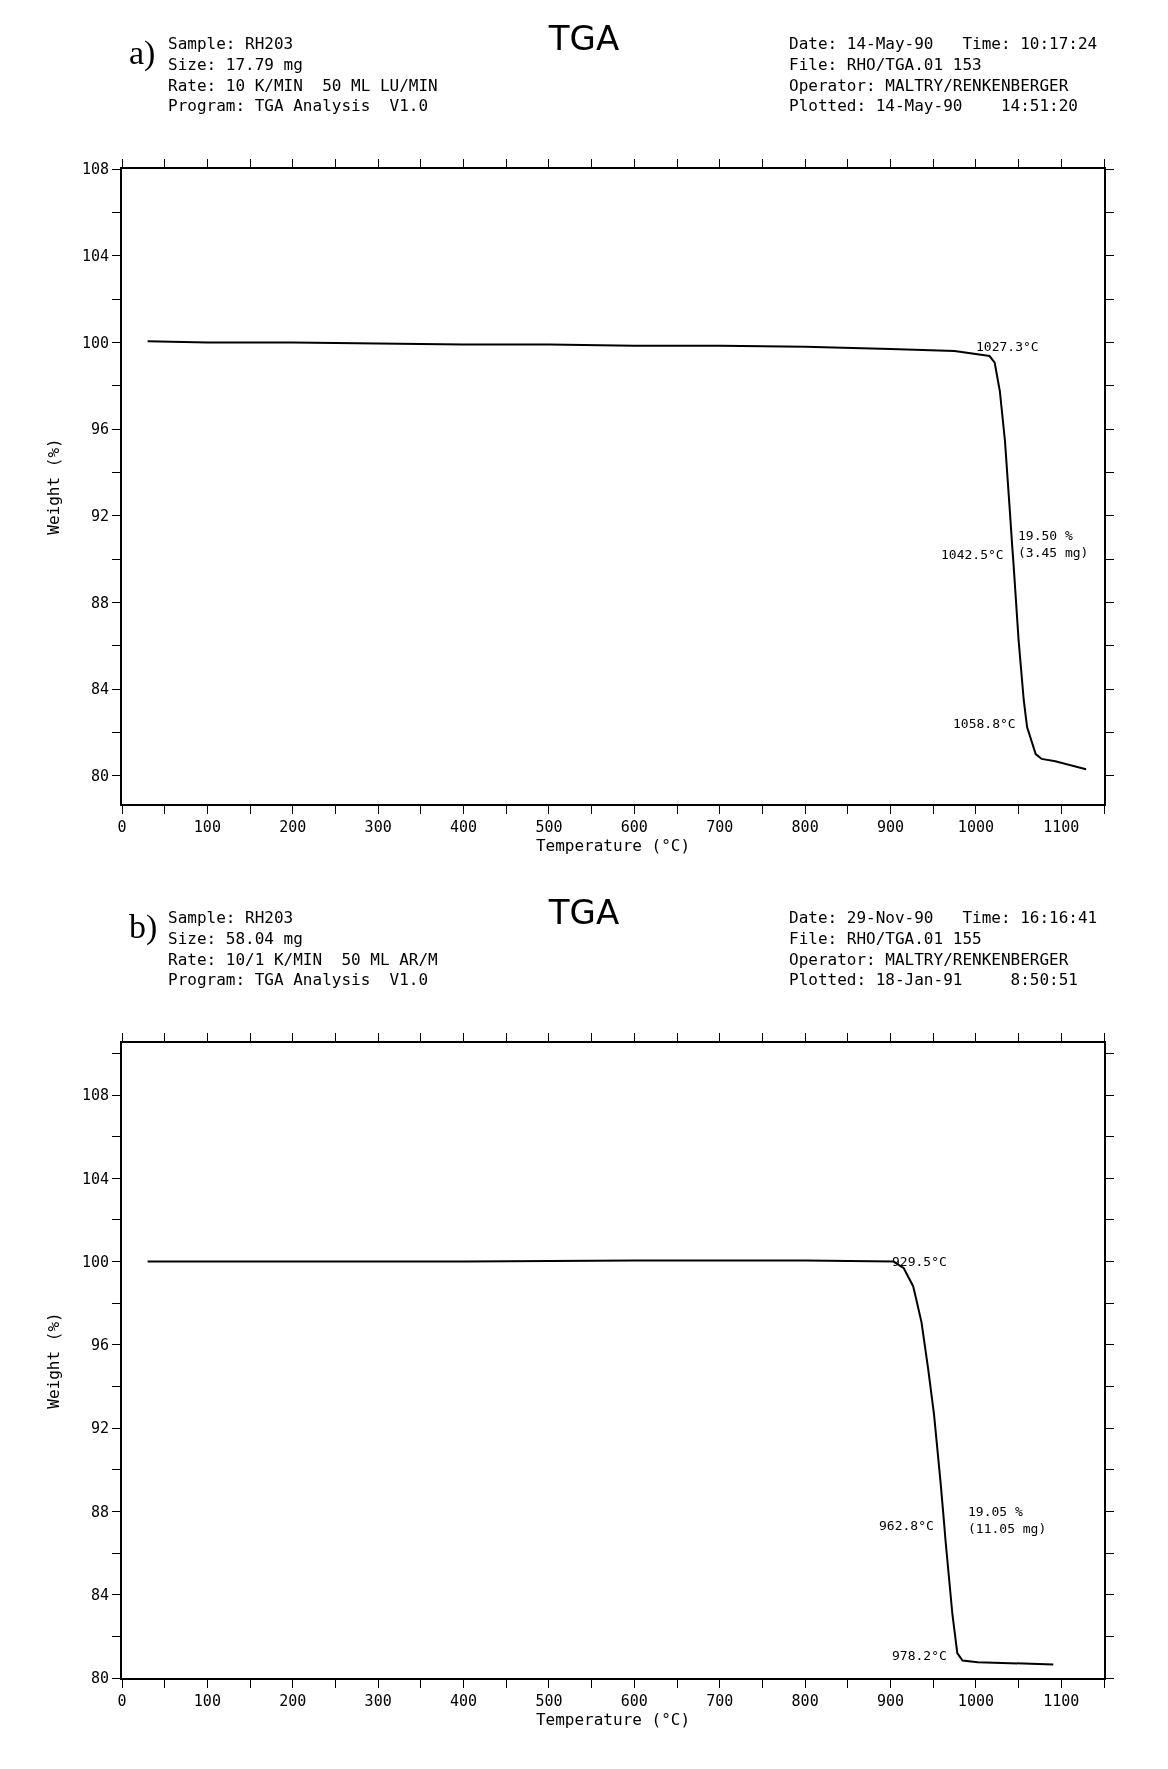 The width and height of the screenshot is (1168, 1769). Describe the element at coordinates (919, 1261) in the screenshot. I see `annotation: 929.5°C` at that location.